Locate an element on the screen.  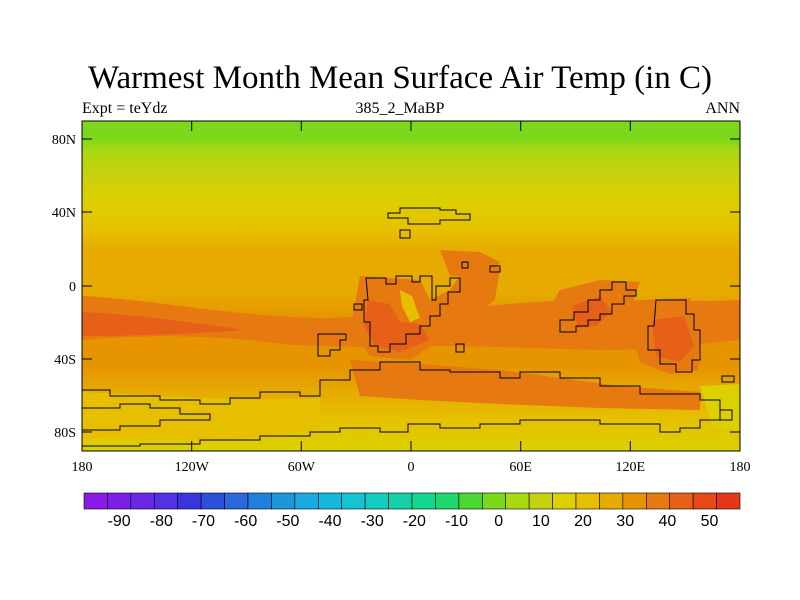
lat-label-40n: 40N is located at coordinates (64, 213).